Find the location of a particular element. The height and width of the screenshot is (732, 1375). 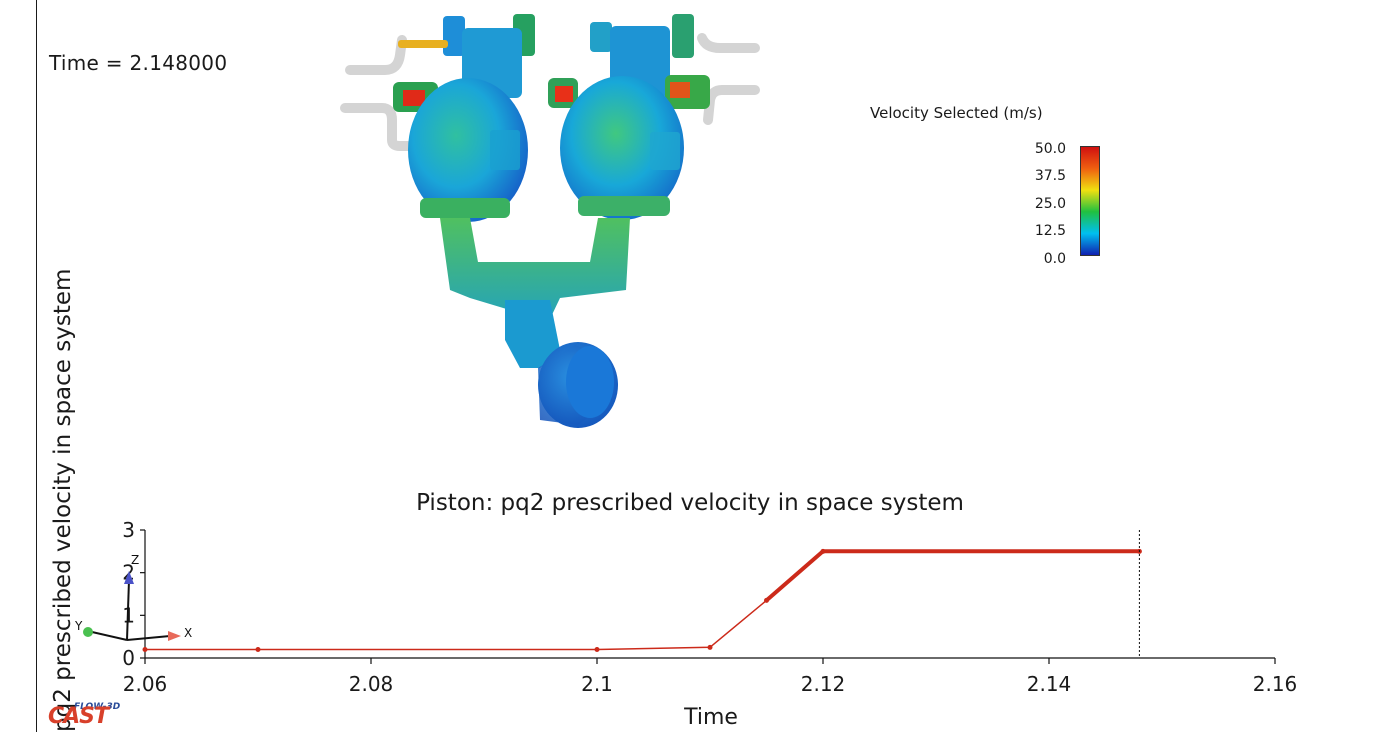

z-axis-arrow-icon is located at coordinates (129, 577).